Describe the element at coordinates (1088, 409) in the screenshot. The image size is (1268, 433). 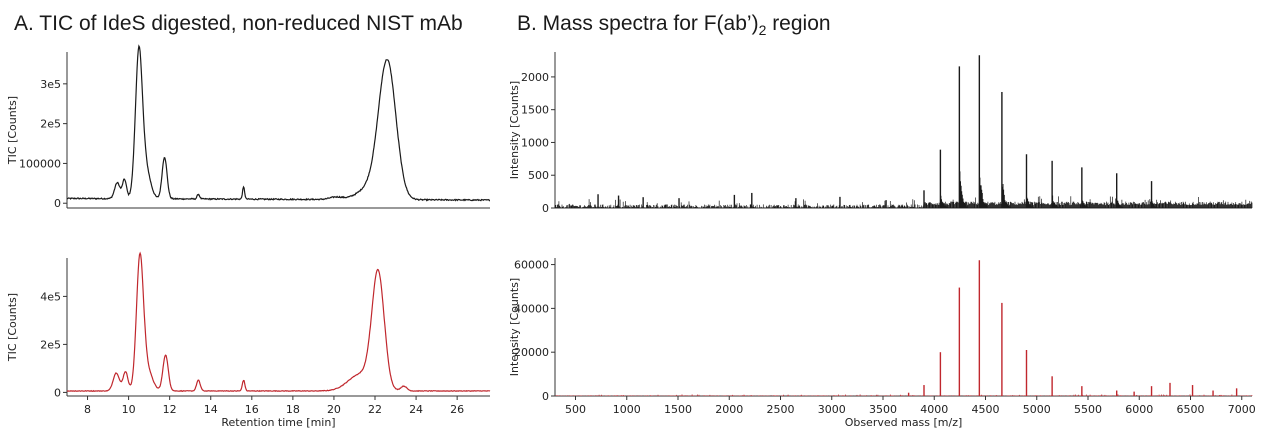
I see `x-tick-label: 5500` at that location.